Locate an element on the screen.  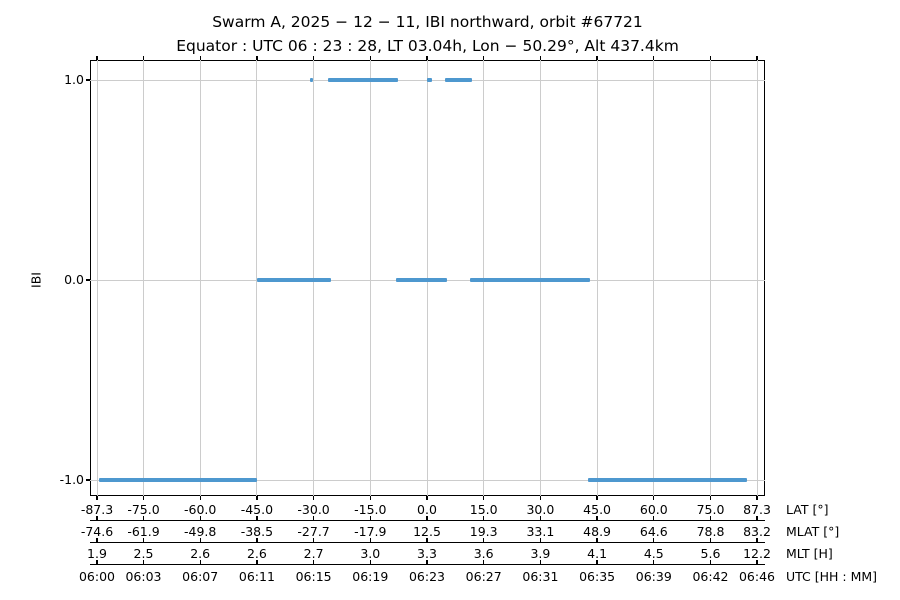
x-tick-label: 64.6 is located at coordinates (653, 531).